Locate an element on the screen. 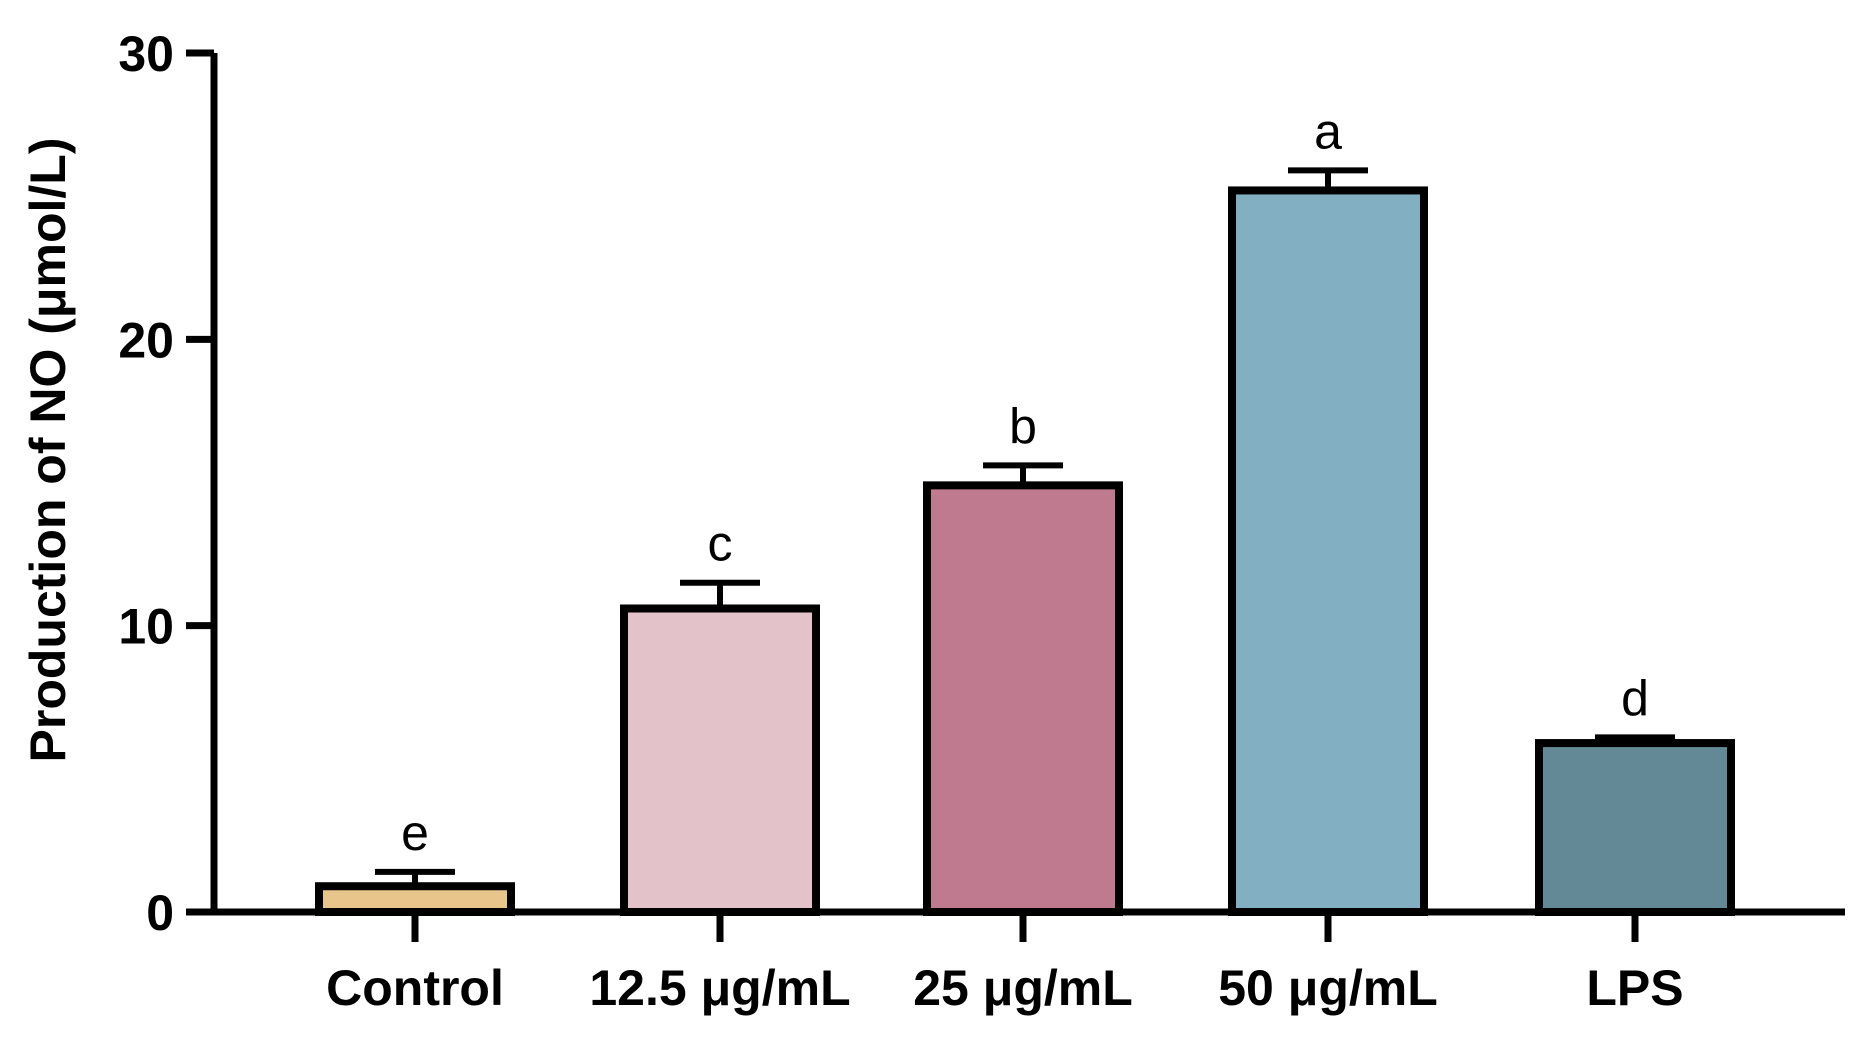 The width and height of the screenshot is (1859, 1043). significance-label: e is located at coordinates (415, 833).